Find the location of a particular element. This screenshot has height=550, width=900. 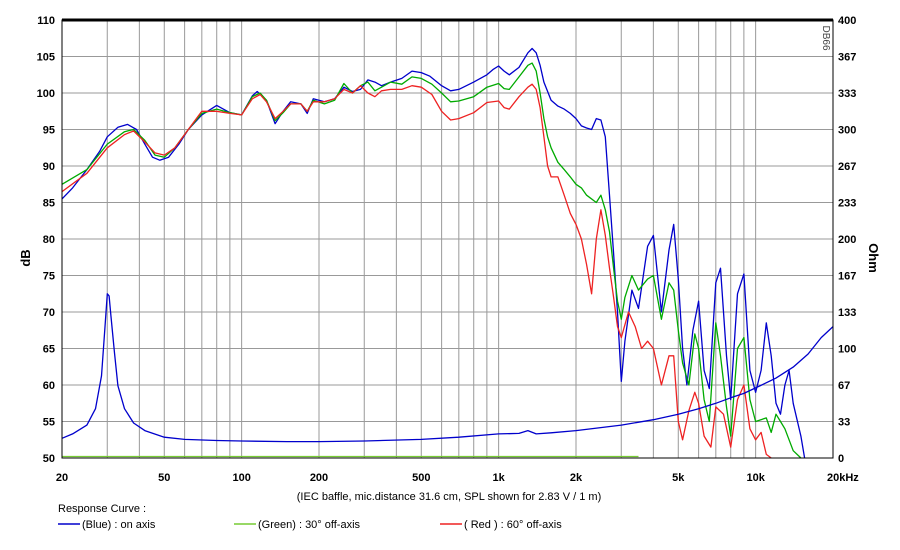

y-right-tick-label: 67 is located at coordinates (844, 386).